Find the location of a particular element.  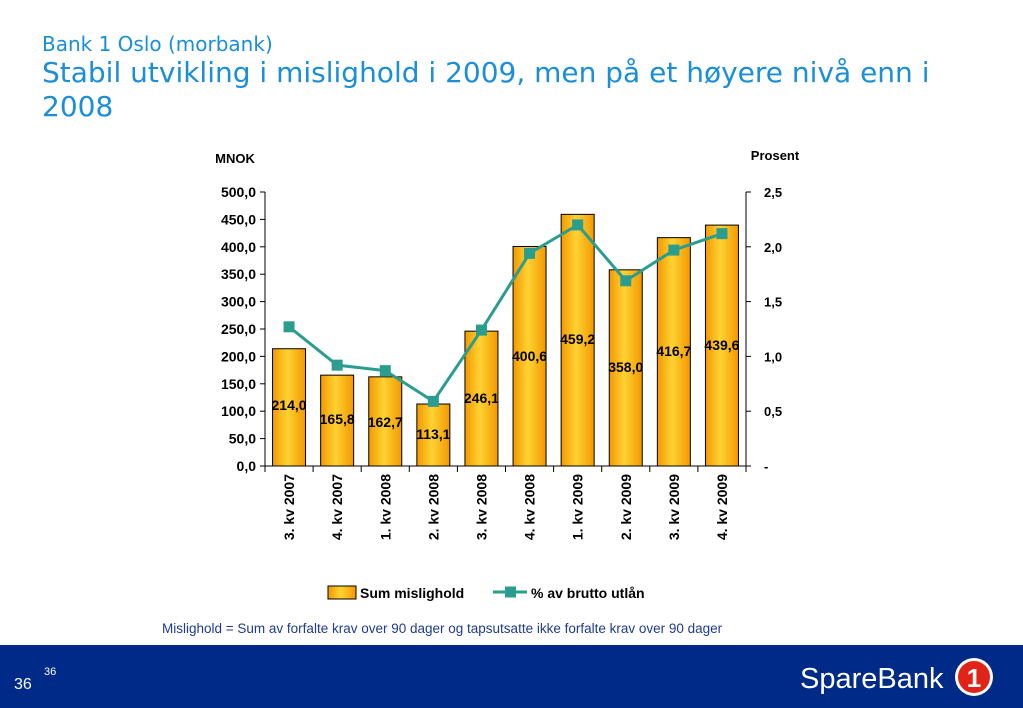

bar-value-label: 459,2 is located at coordinates (577, 339).